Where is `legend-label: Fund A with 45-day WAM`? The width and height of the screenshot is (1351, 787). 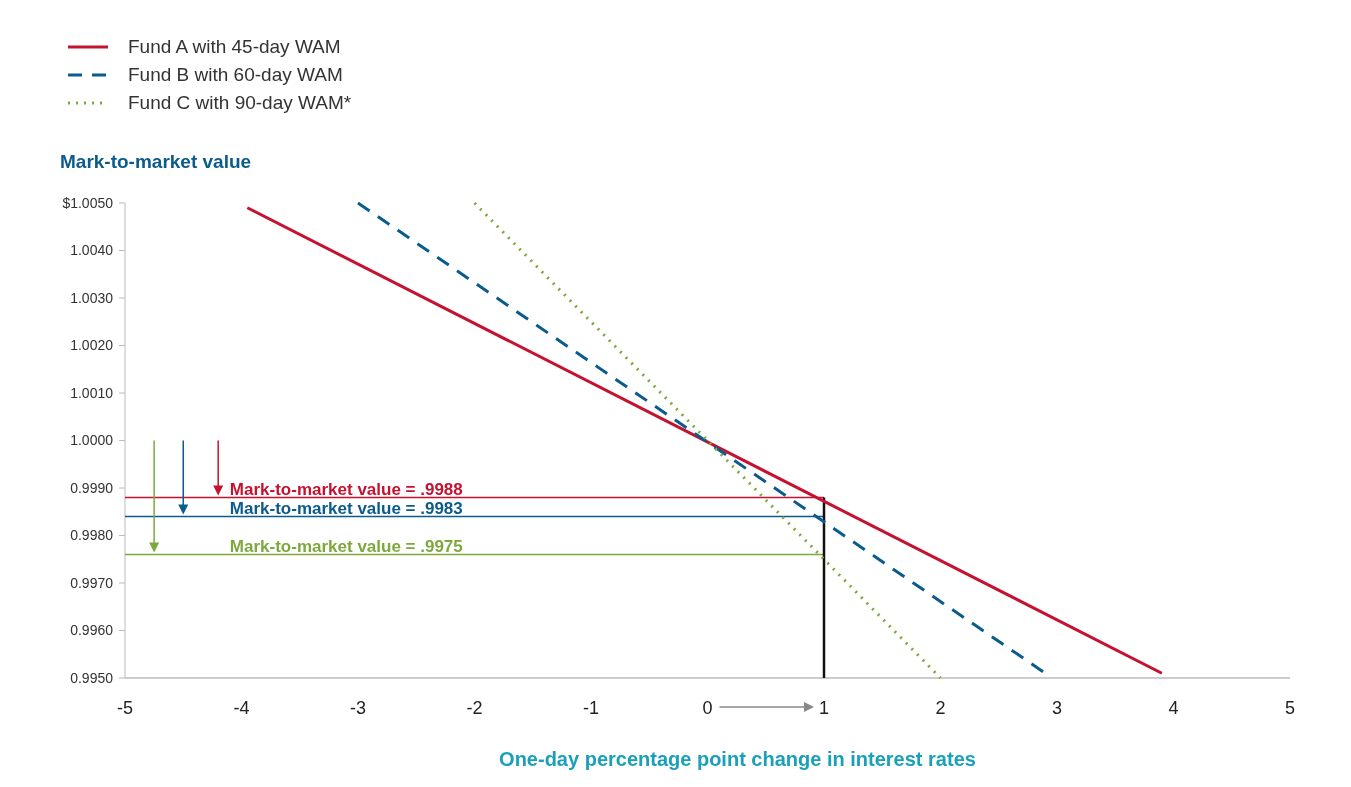 legend-label: Fund A with 45-day WAM is located at coordinates (234, 46).